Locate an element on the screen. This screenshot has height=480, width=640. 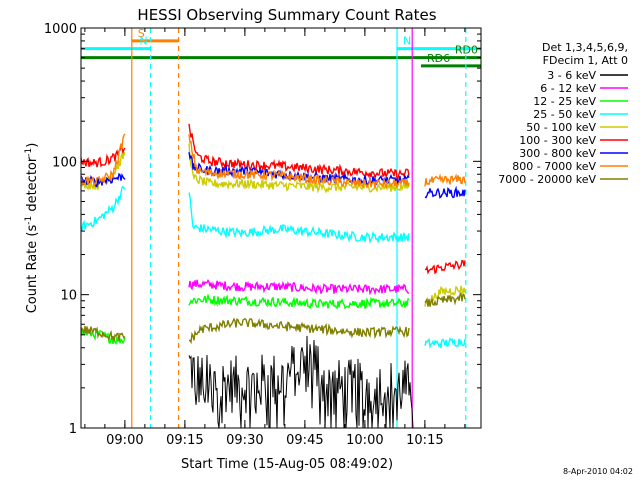
y-tick-label: 100 is located at coordinates (64, 162).